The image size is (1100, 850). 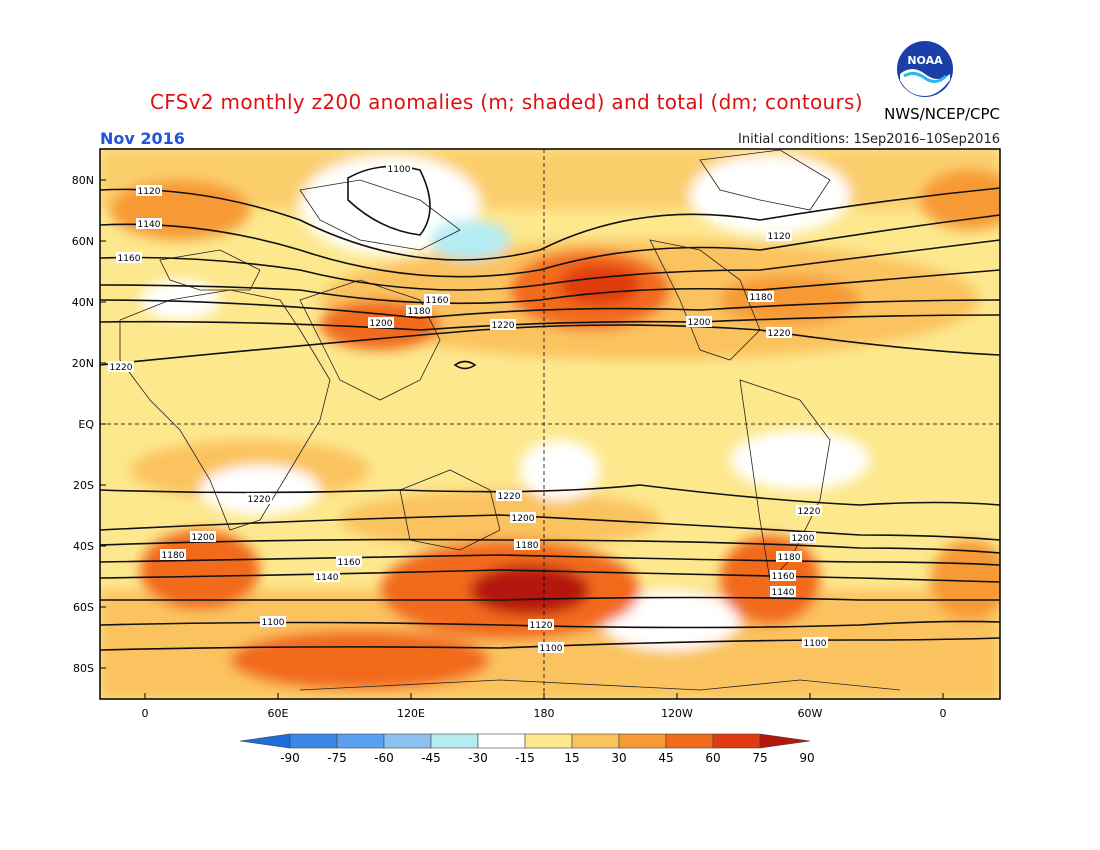 I want to click on lat-label: 80N, so click(x=83, y=180).